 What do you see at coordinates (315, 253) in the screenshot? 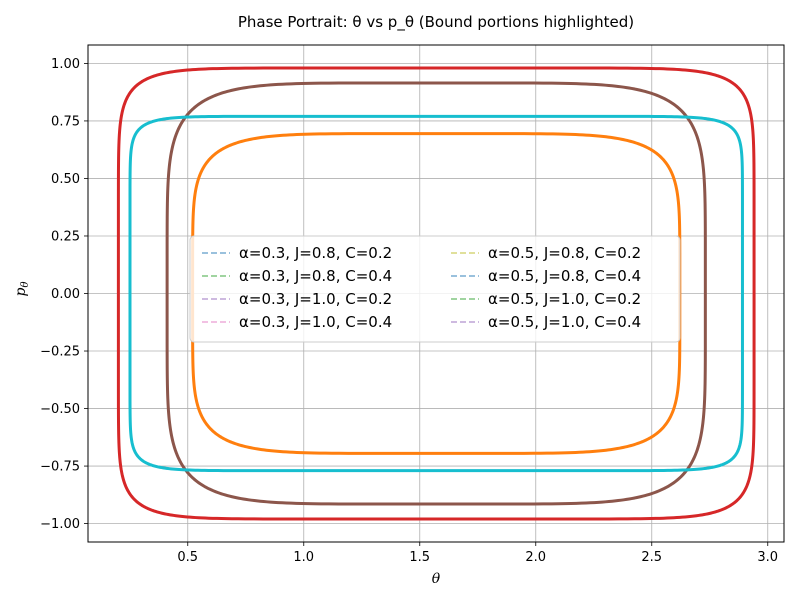
I see `legend-label: α=0.3, J=0.8, C=0.2` at bounding box center [315, 253].